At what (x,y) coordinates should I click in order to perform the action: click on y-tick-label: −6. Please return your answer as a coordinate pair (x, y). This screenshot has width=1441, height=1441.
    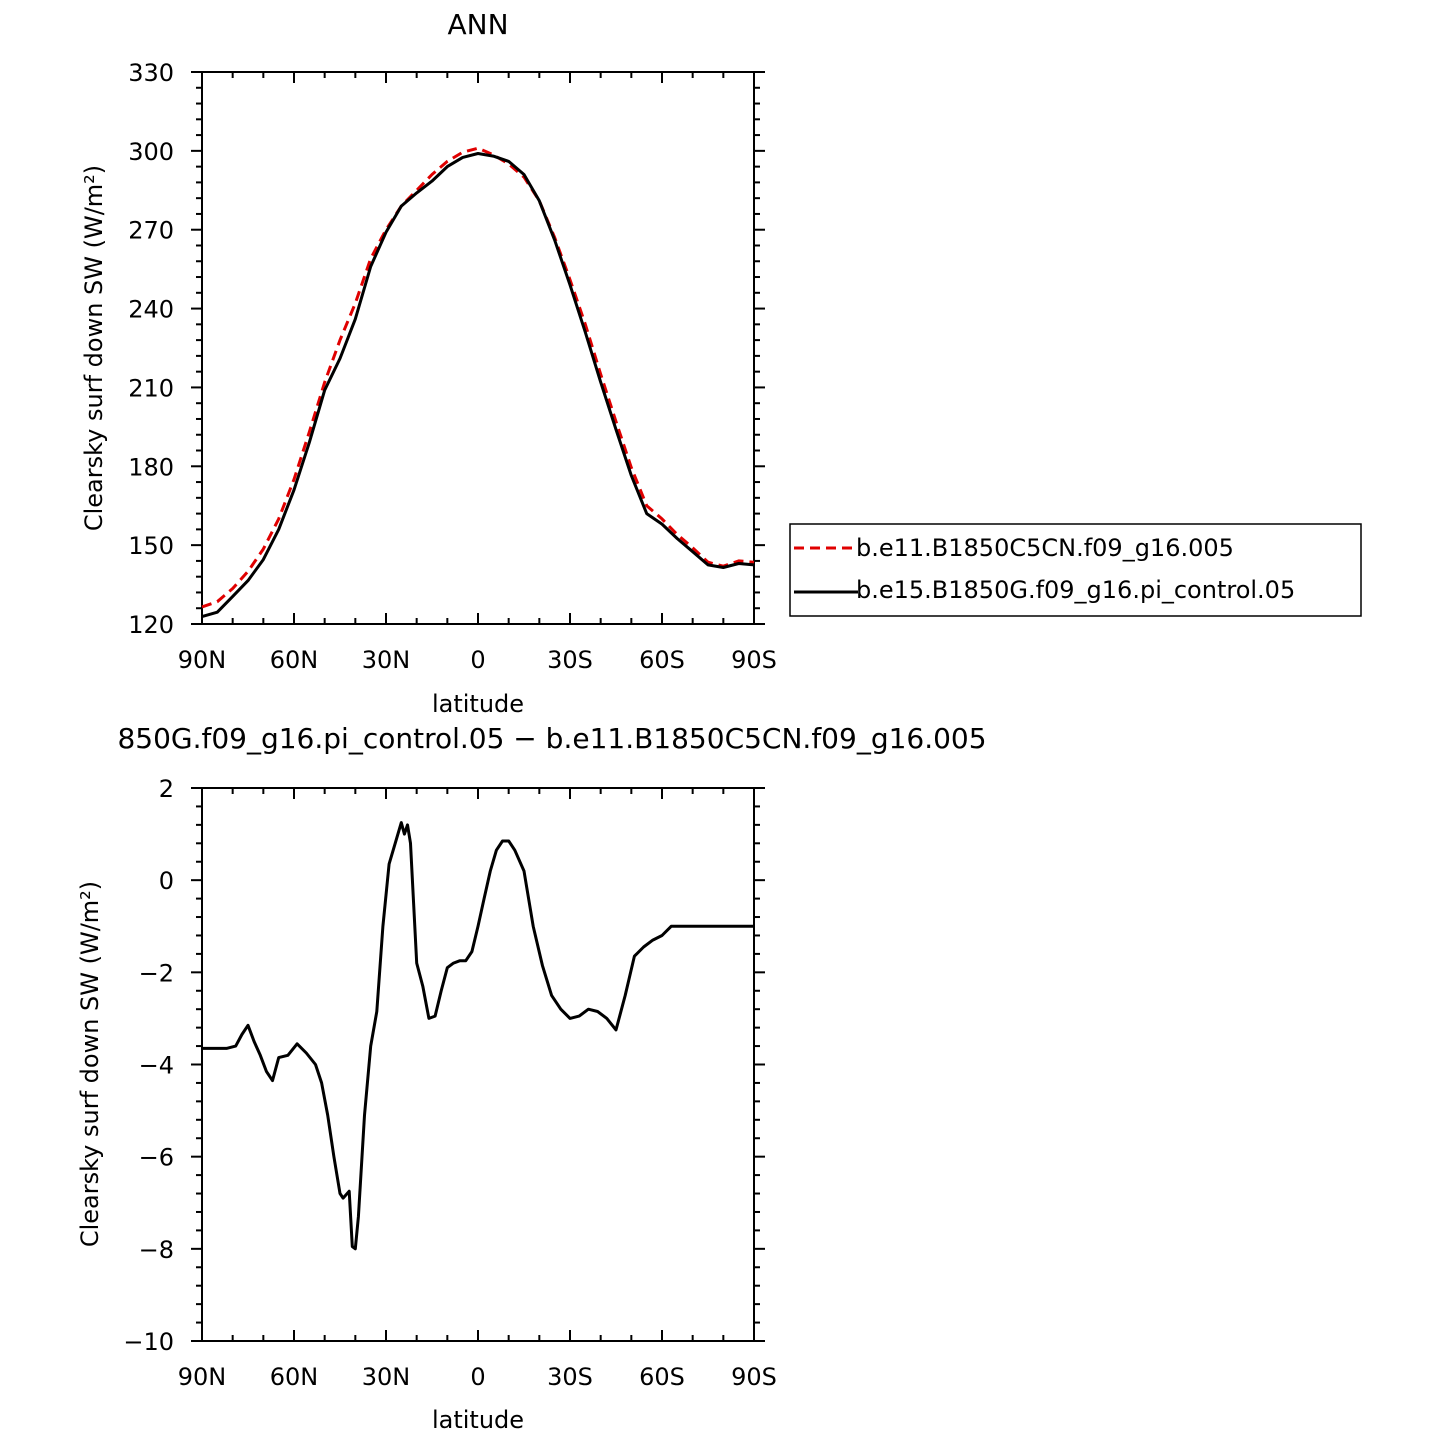
    Looking at the image, I should click on (156, 1158).